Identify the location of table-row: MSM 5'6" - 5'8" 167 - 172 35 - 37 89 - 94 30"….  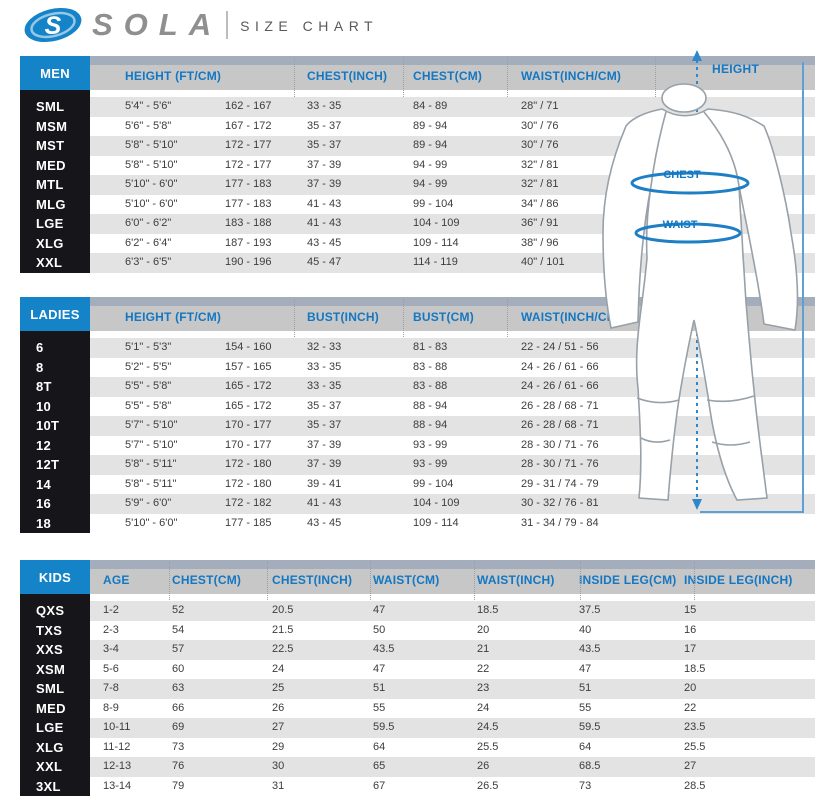
(417, 126).